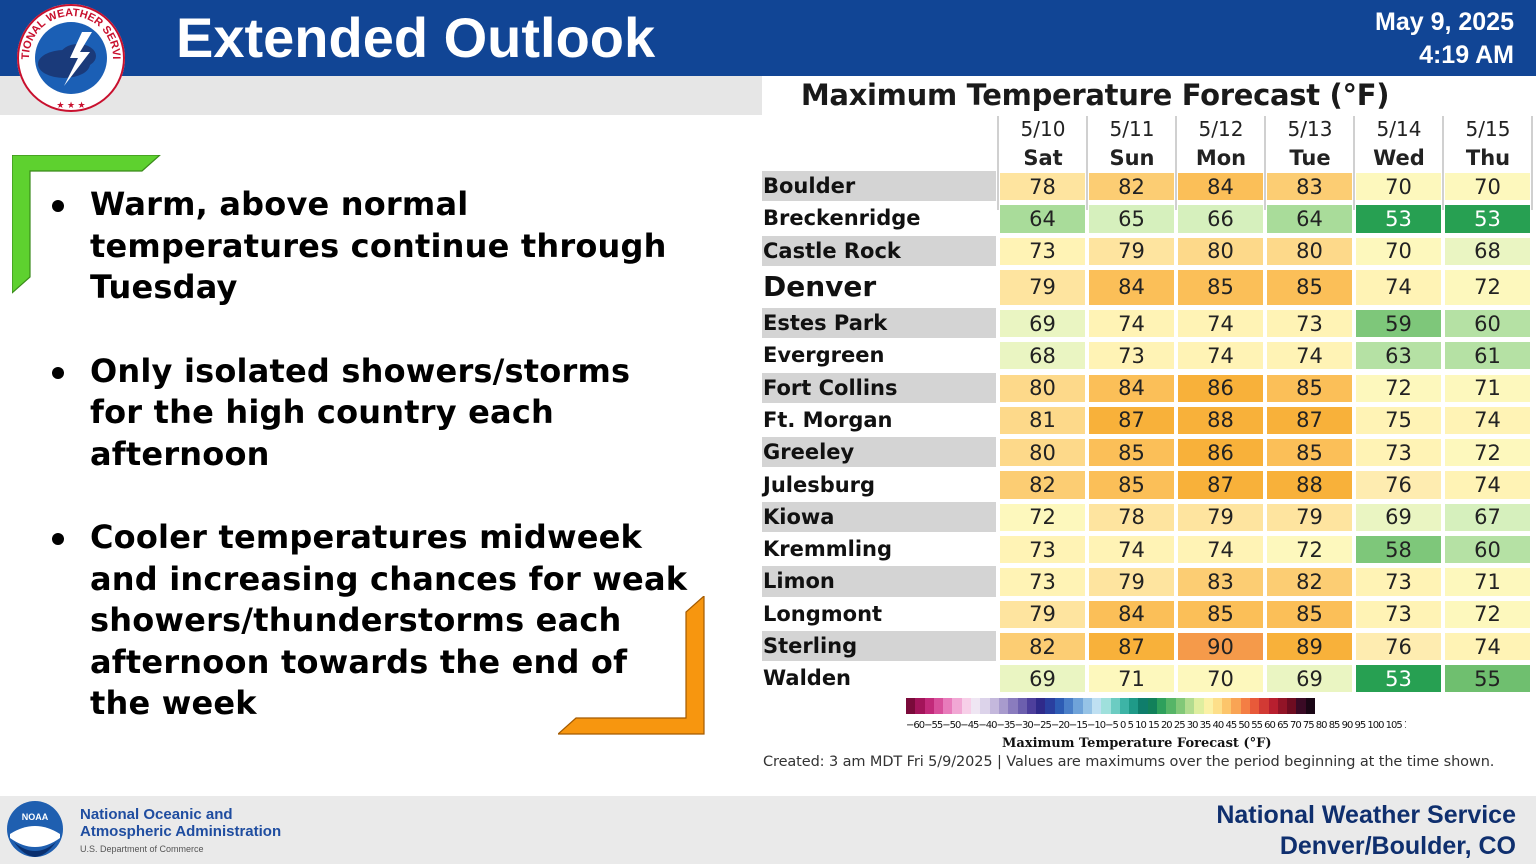 The height and width of the screenshot is (864, 1536). Describe the element at coordinates (1220, 453) in the screenshot. I see `temperature-cell: 86` at that location.